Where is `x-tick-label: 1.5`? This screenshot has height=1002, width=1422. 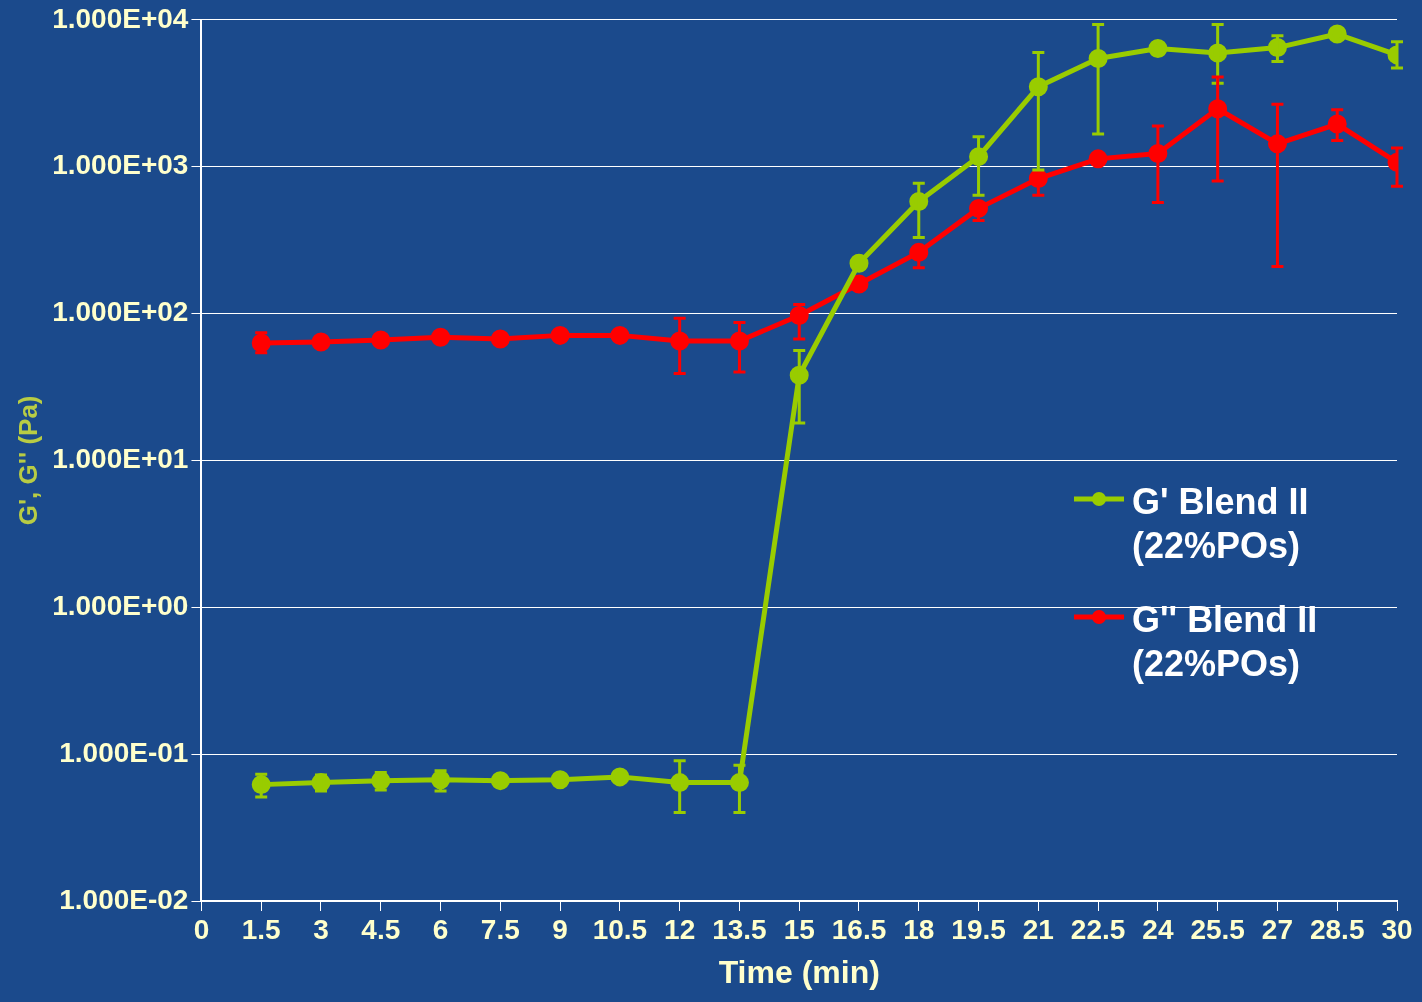 x-tick-label: 1.5 is located at coordinates (261, 929).